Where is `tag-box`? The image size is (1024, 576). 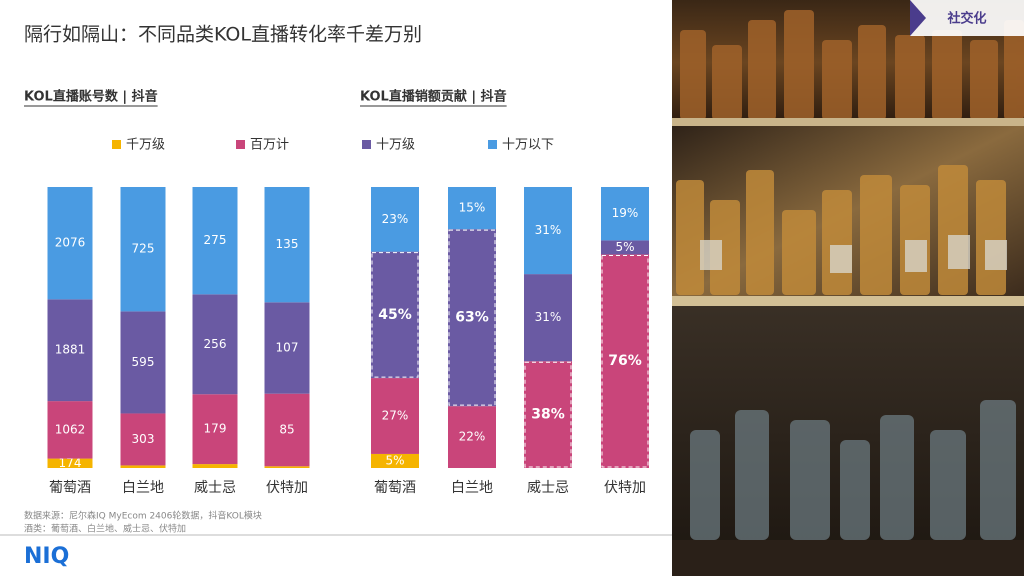
tag-box is located at coordinates (967, 18).